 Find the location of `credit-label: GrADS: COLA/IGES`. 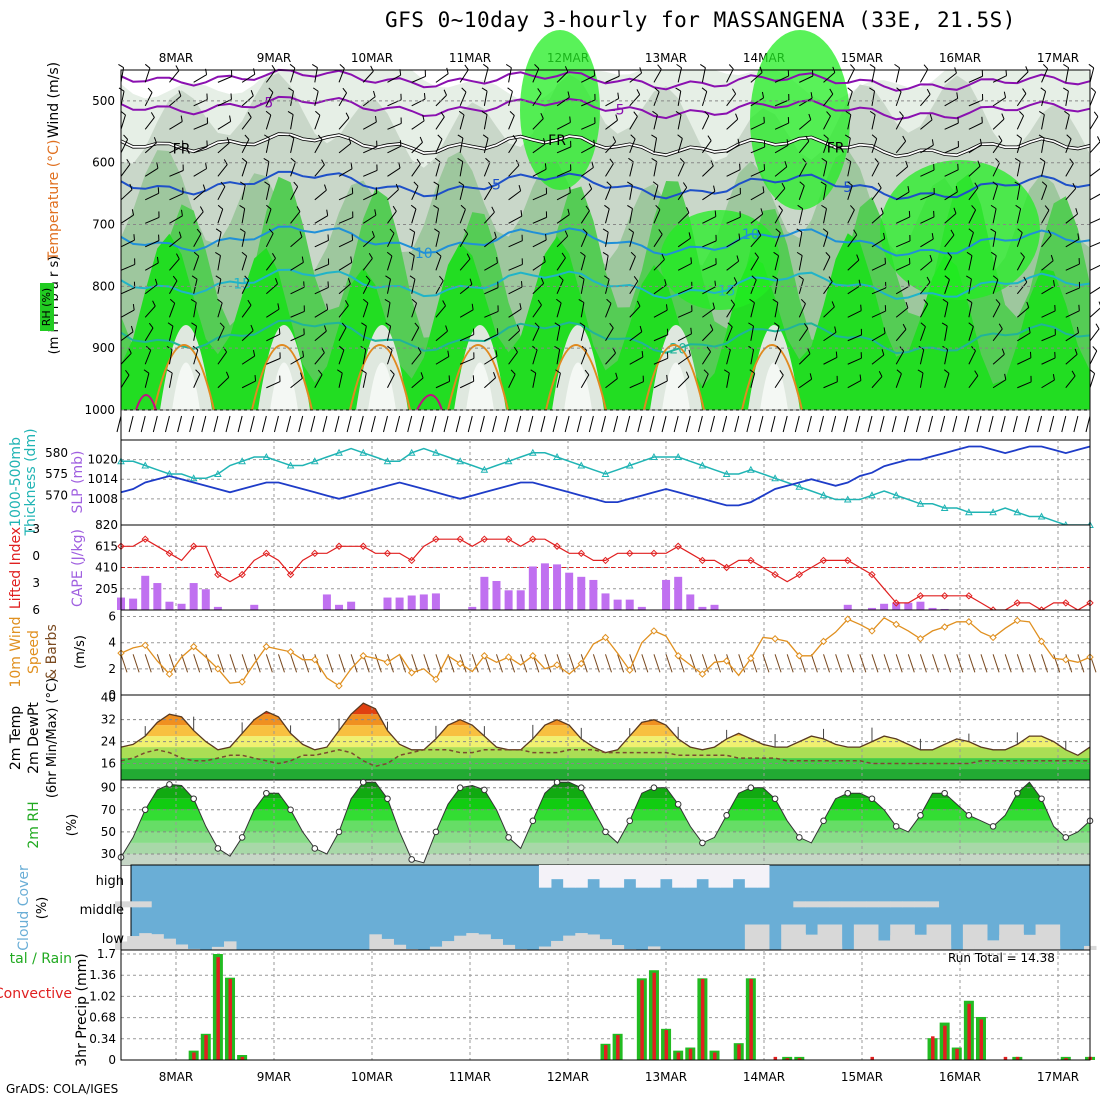

credit-label: GrADS: COLA/IGES is located at coordinates (62, 1089).